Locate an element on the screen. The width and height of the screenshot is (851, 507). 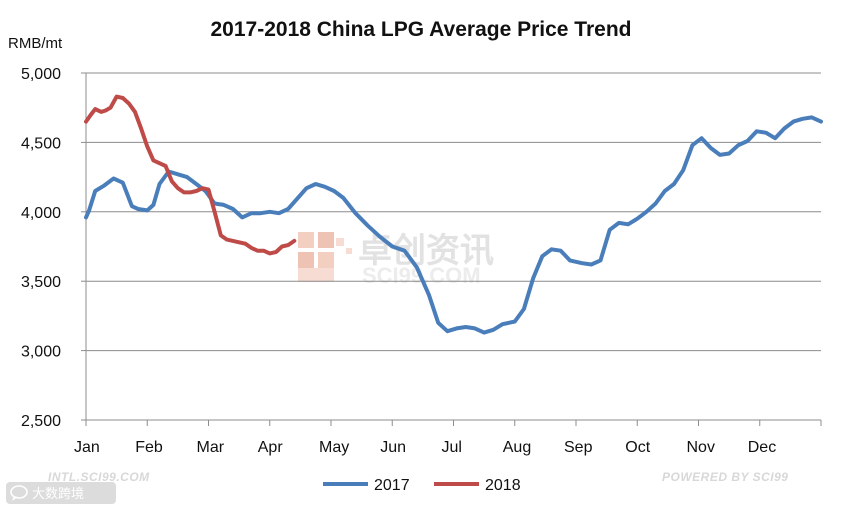
legend-label-2018: 2018 is located at coordinates (503, 485).